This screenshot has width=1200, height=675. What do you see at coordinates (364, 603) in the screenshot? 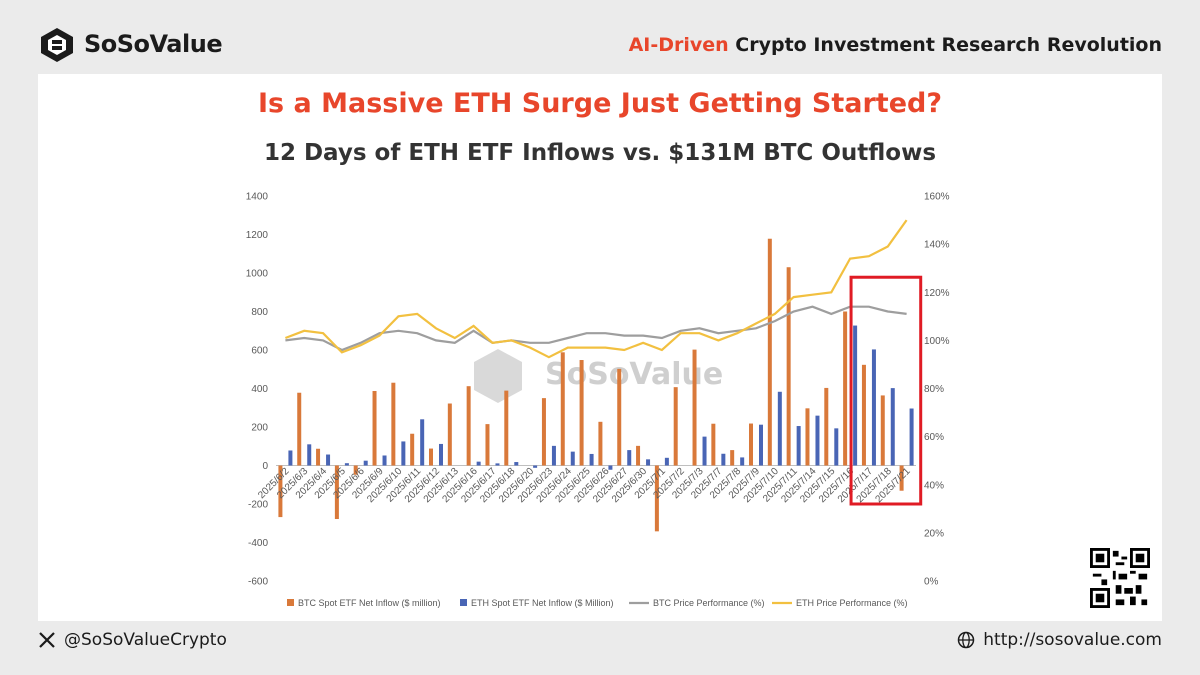
I see `legend-item: BTC Spot ETF Net Inflow ($ million)` at bounding box center [364, 603].